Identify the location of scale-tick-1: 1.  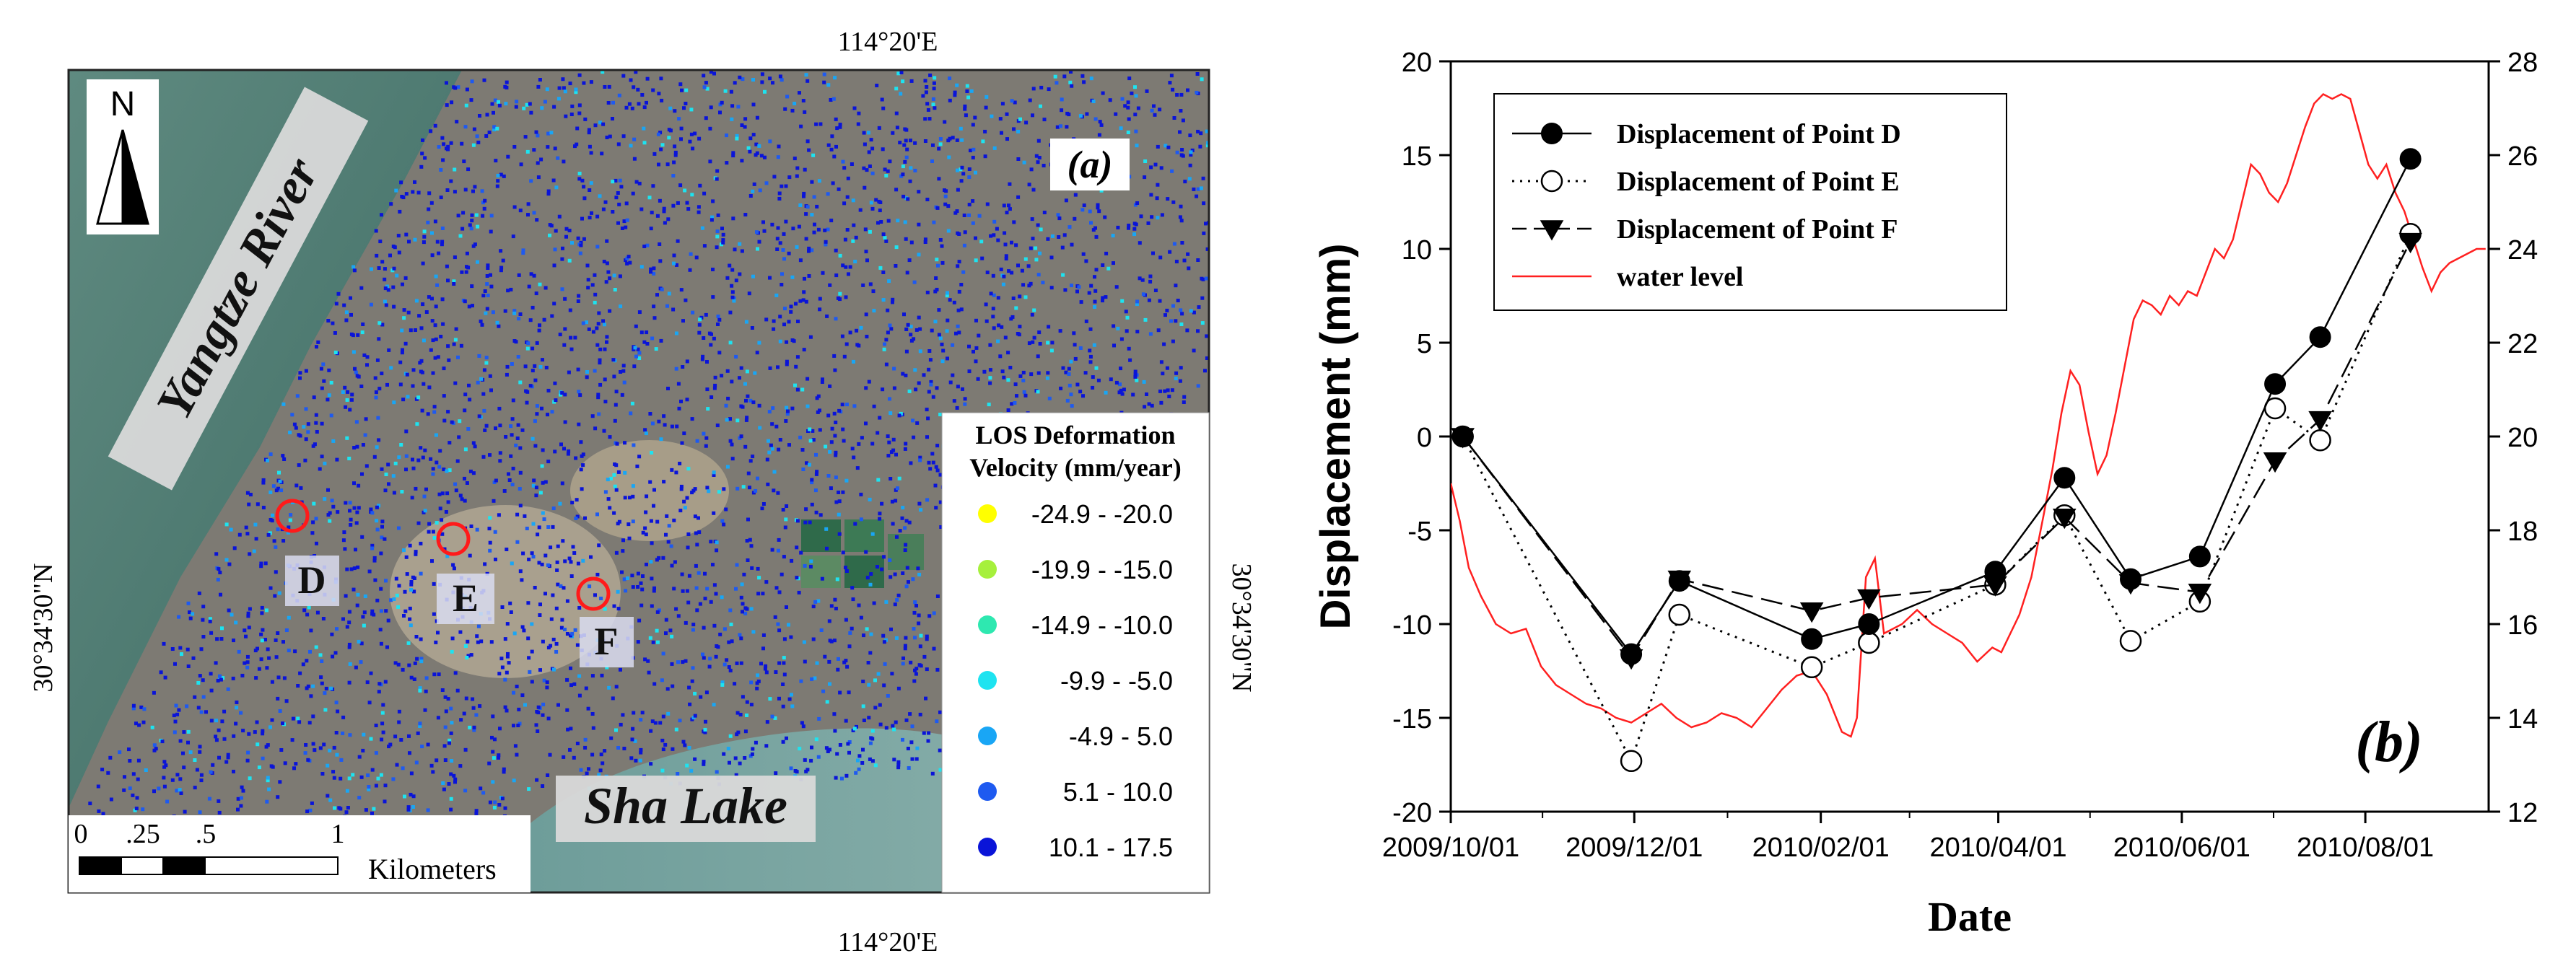
(338, 834).